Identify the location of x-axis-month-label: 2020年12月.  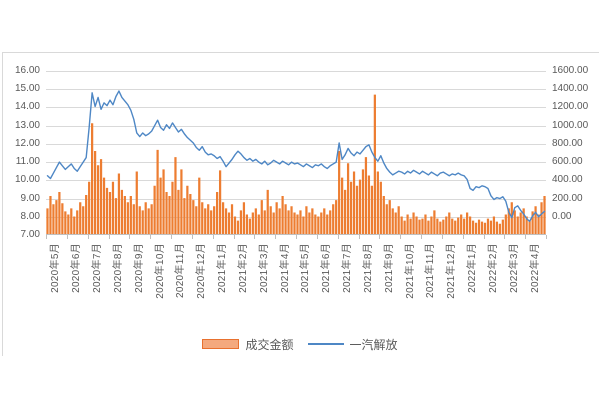
(202, 271).